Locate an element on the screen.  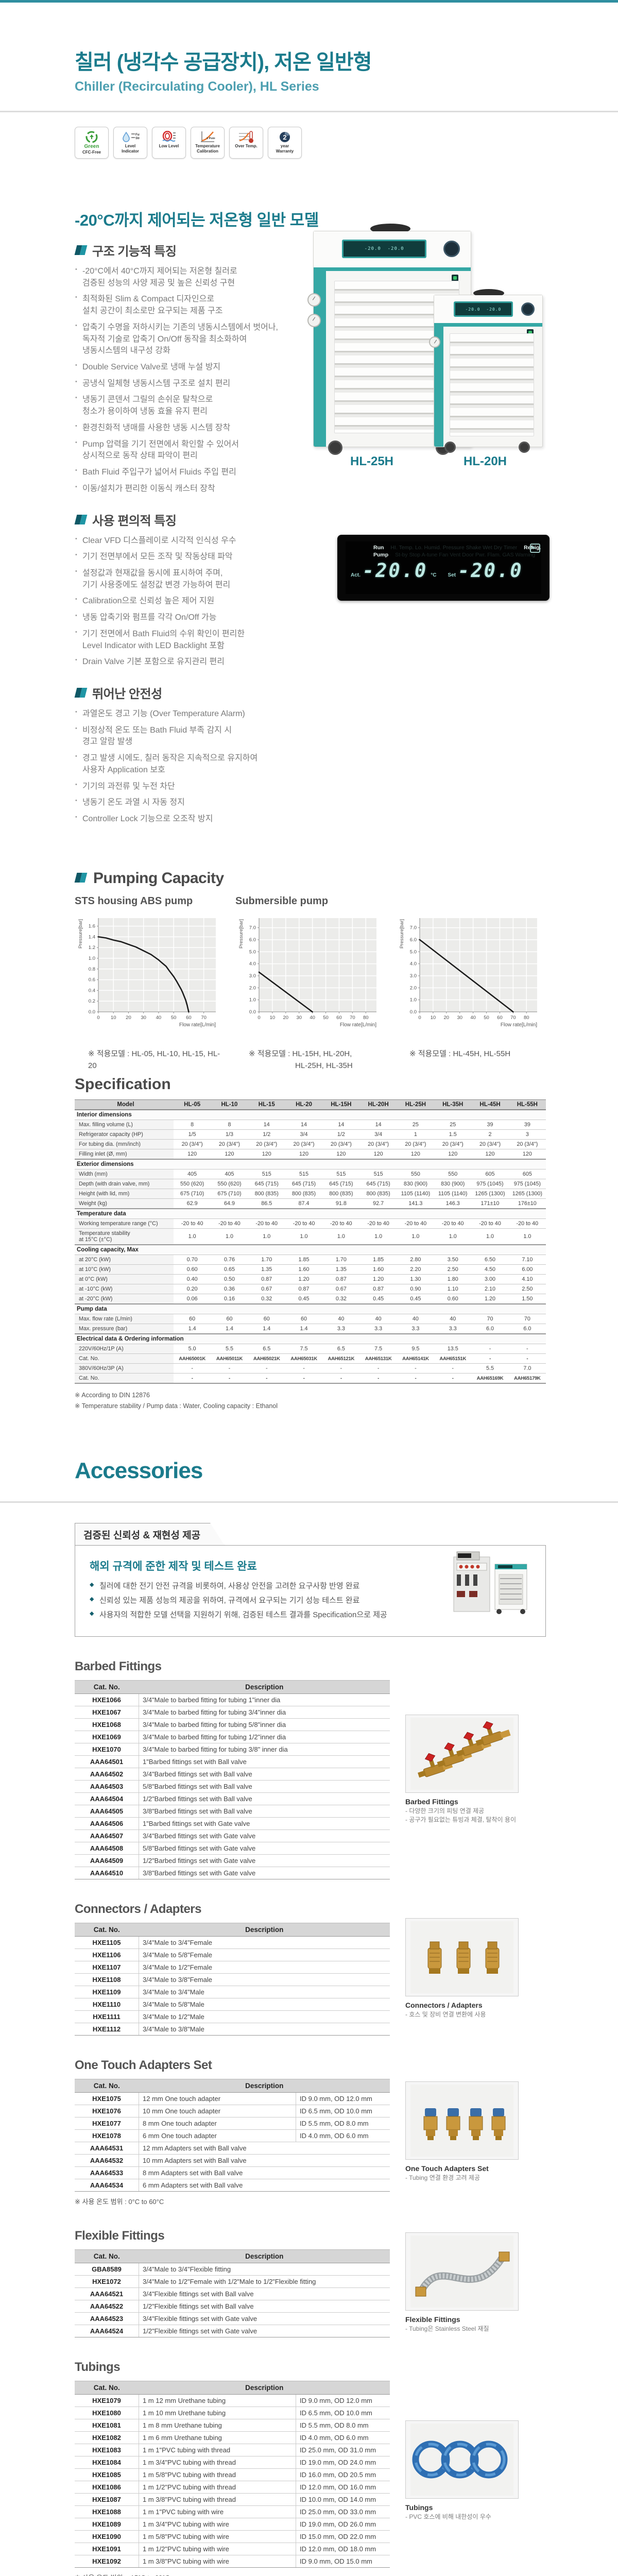
spec-cell: 0.50 is located at coordinates (229, 1279).